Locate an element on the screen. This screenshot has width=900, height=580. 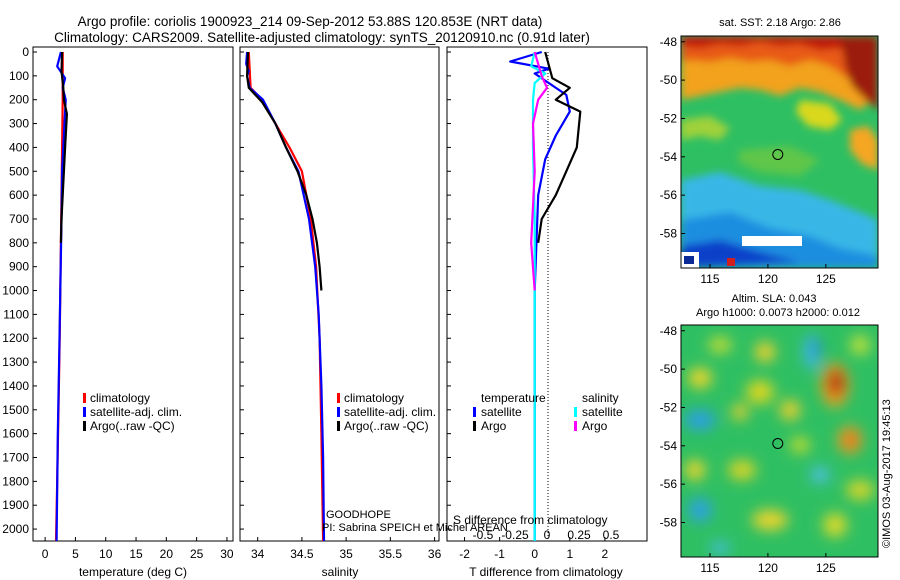
y-tick-label: 400 is located at coordinates (19, 147).